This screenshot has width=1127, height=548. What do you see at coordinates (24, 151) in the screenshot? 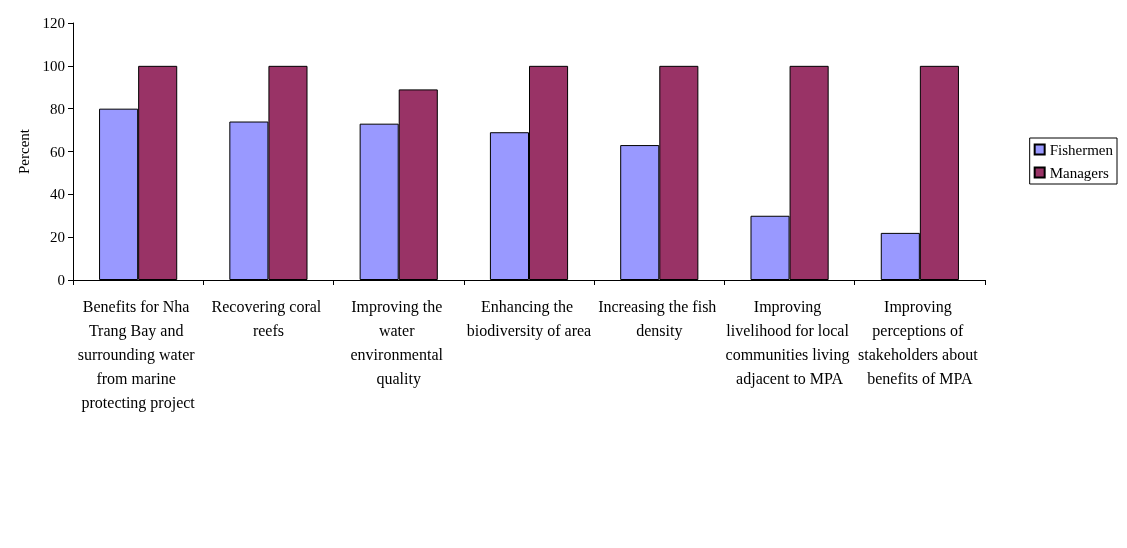
I see `y-axis-title: Percent` at bounding box center [24, 151].